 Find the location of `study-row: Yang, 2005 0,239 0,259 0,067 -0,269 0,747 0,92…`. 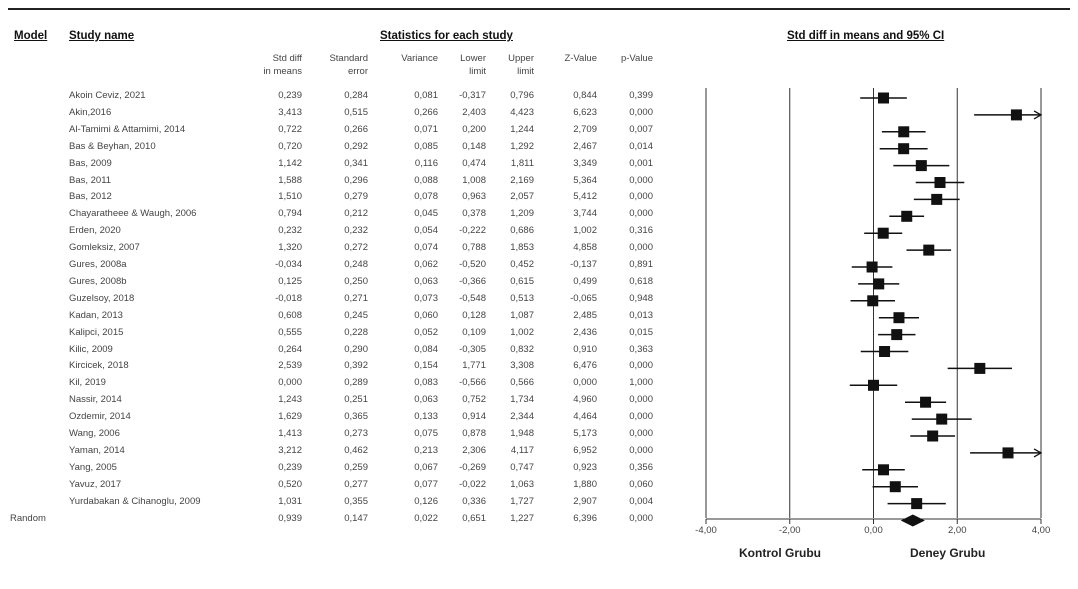

study-row: Yang, 2005 0,239 0,259 0,067 -0,269 0,747 0,92… is located at coordinates (340, 470).